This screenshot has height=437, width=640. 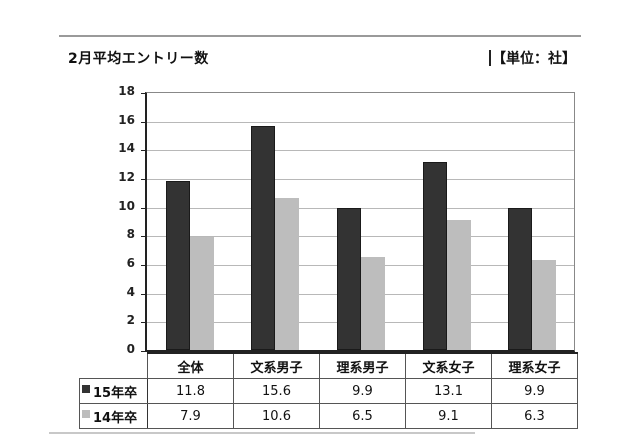 I want to click on legend-14: 14年卒, so click(x=113, y=416).